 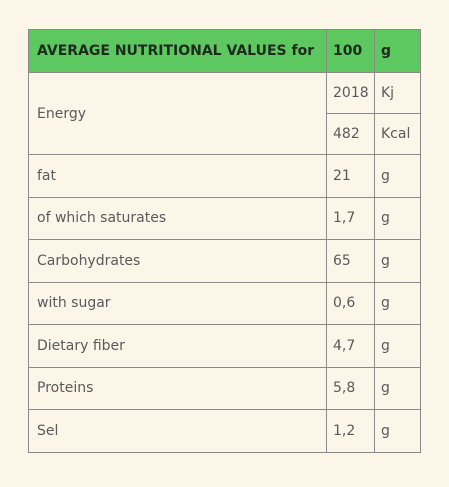 I want to click on nutrient-row: of which saturates 1,7 g, so click(x=224, y=218).